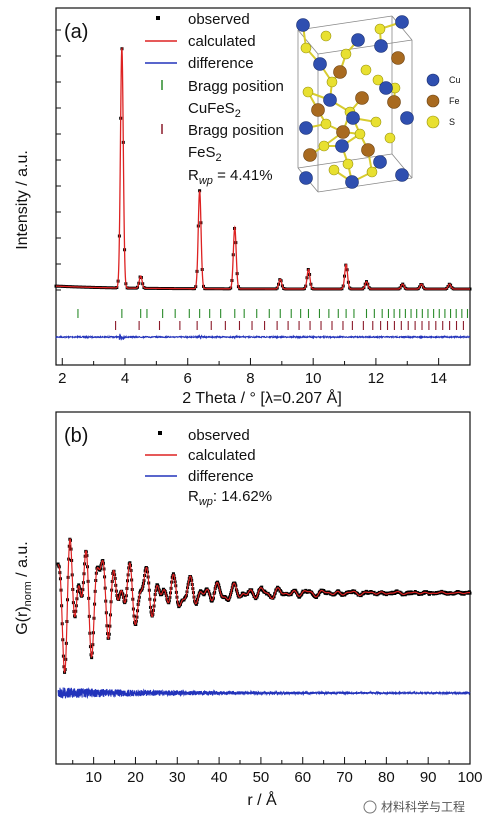 This screenshot has height=818, width=500. What do you see at coordinates (22, 200) in the screenshot?
I see `panel-a-y-axis-title: Intensity / a.u.` at bounding box center [22, 200].